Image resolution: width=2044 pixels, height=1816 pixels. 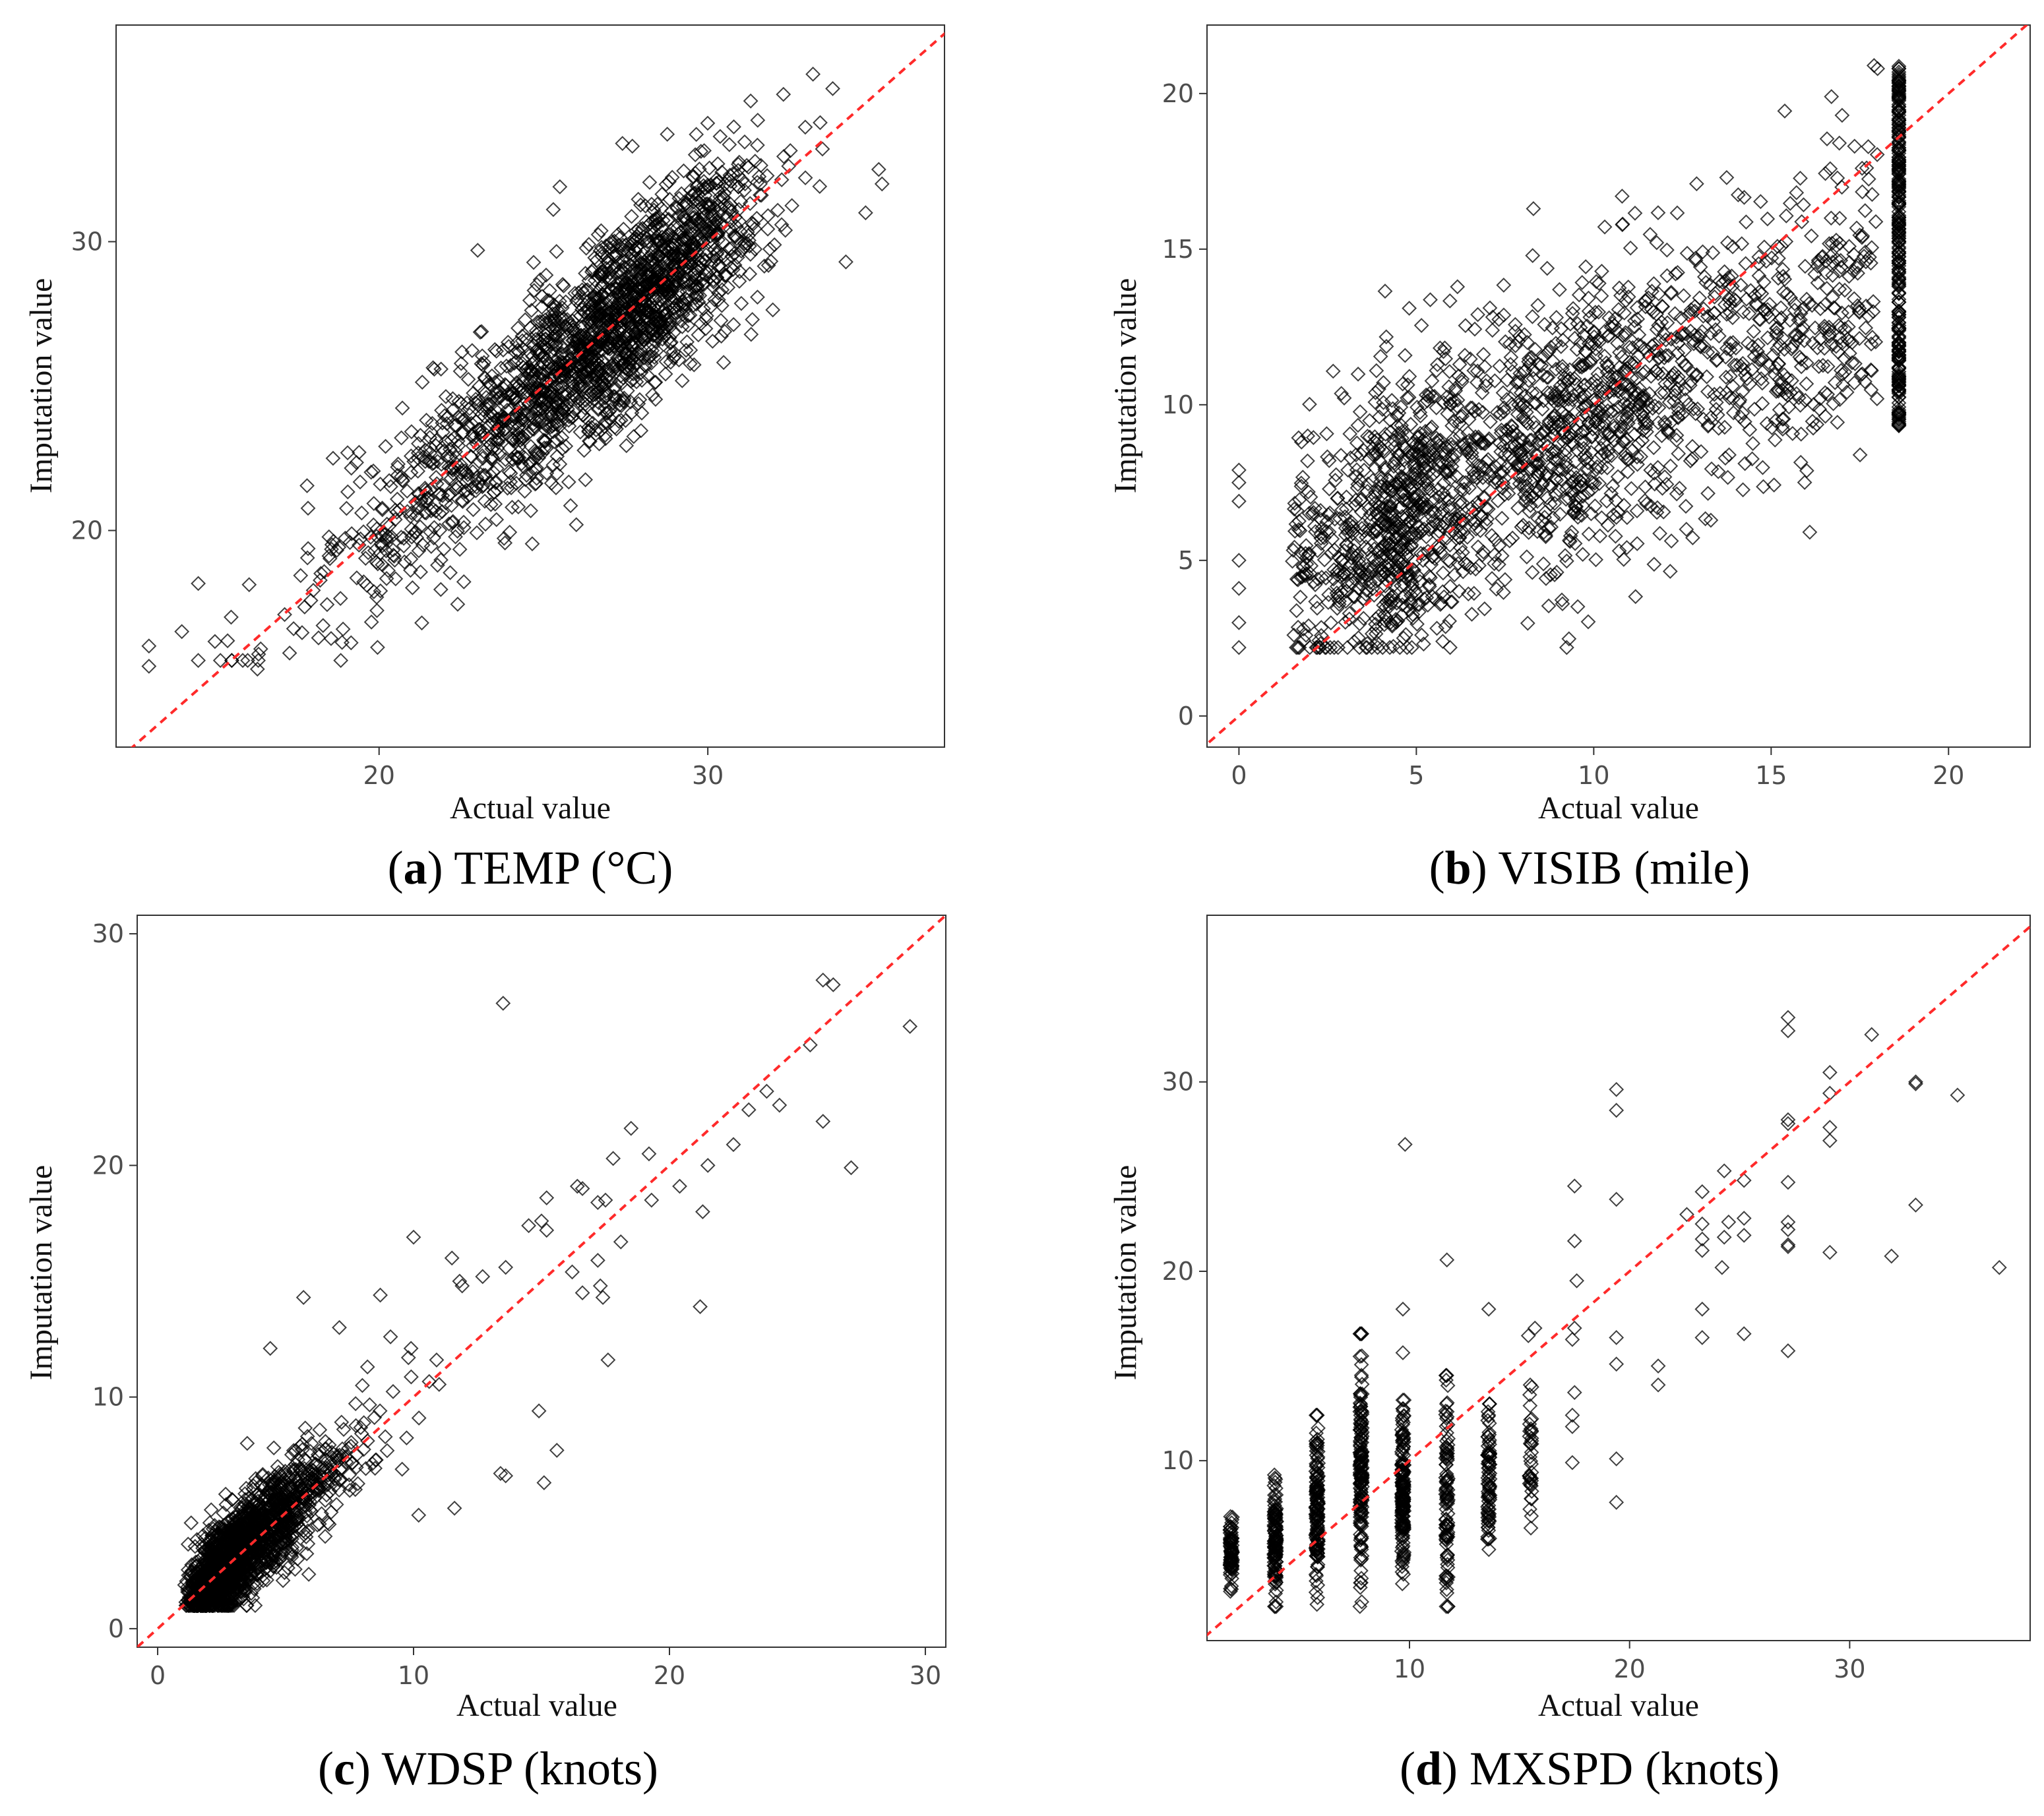 What do you see at coordinates (1899, 86) in the screenshot?
I see `data-point-b-2001` at bounding box center [1899, 86].